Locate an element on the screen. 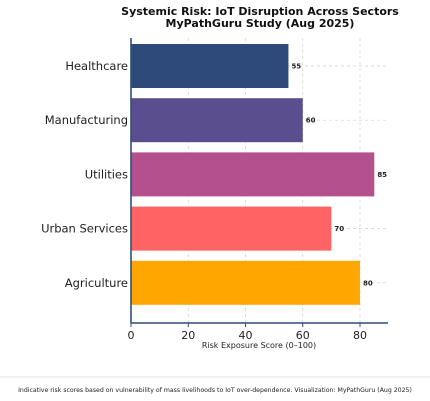 The image size is (430, 401). x-tick-label: 80 is located at coordinates (360, 335).